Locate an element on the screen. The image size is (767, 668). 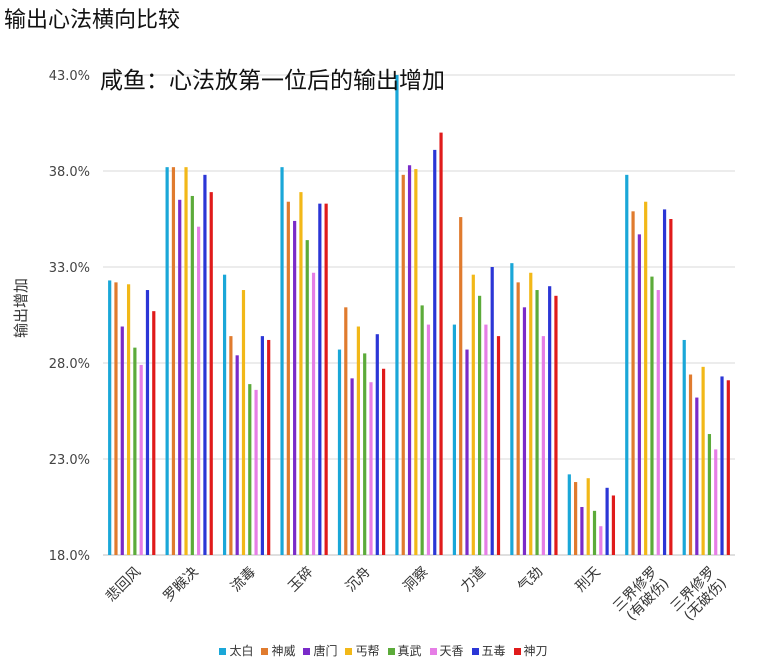
legend-item: 神刀 is located at coordinates (530, 650).